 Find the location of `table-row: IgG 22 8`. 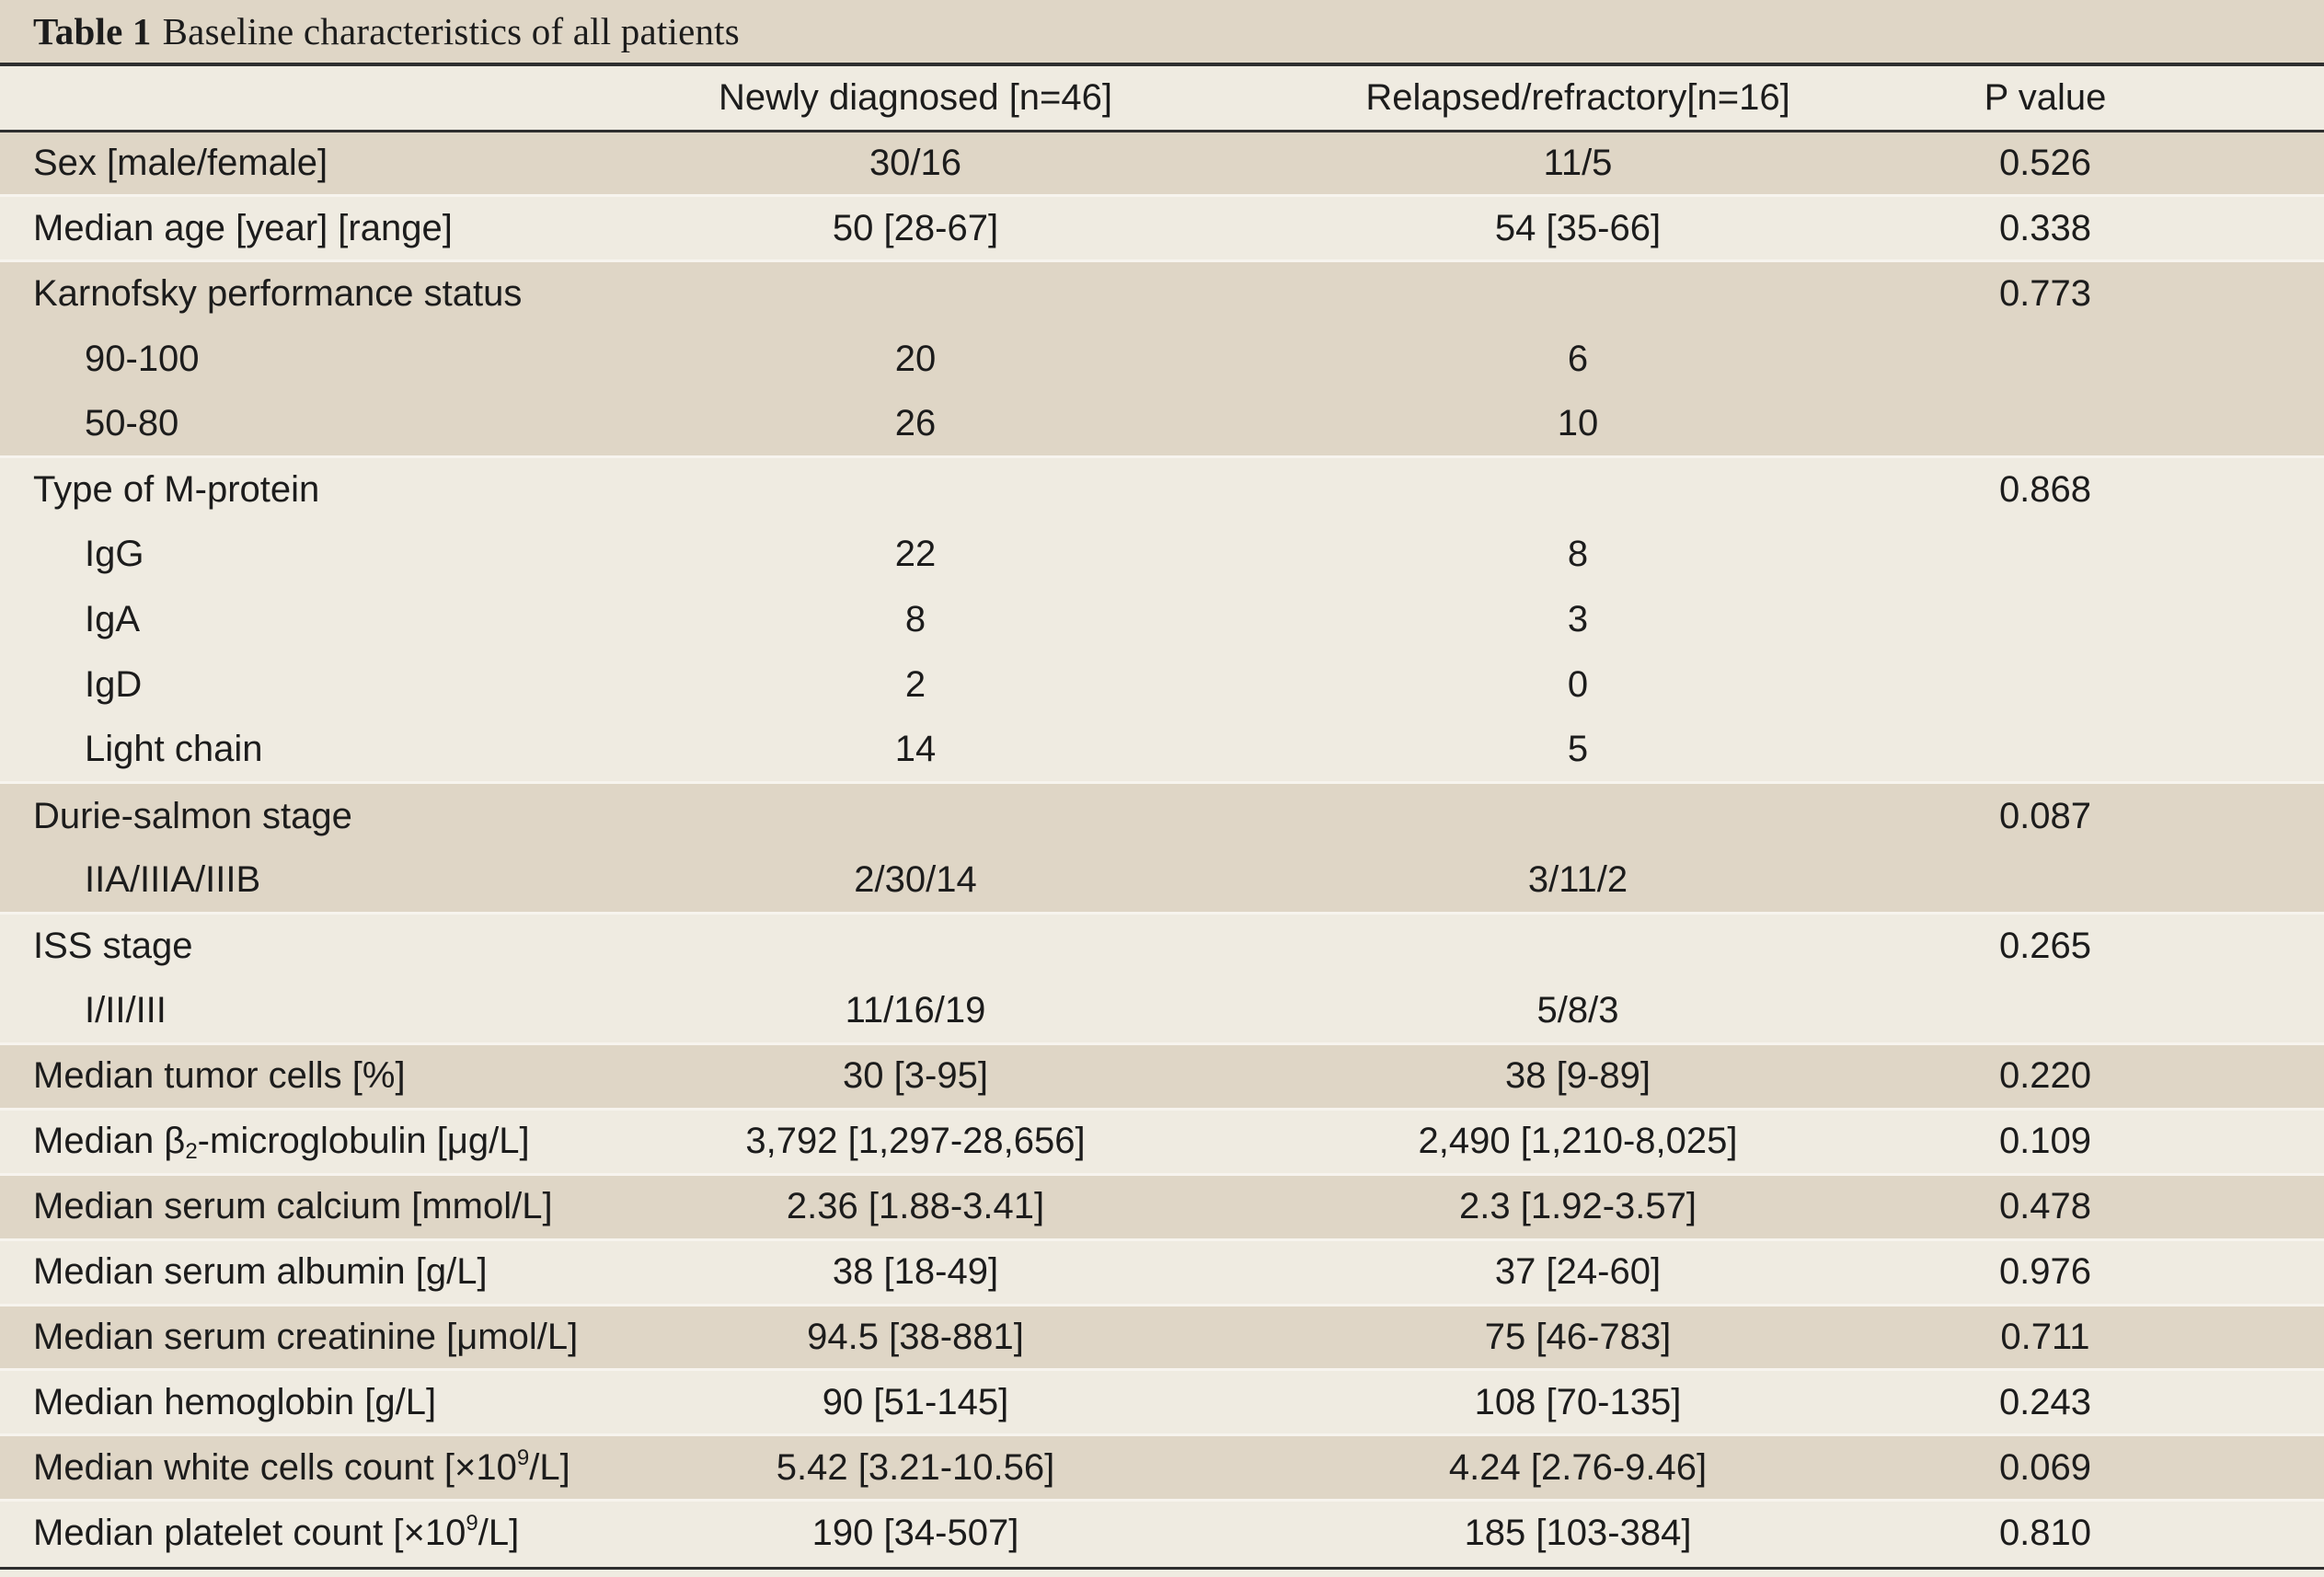

table-row: IgG 22 8 is located at coordinates (1162, 555).